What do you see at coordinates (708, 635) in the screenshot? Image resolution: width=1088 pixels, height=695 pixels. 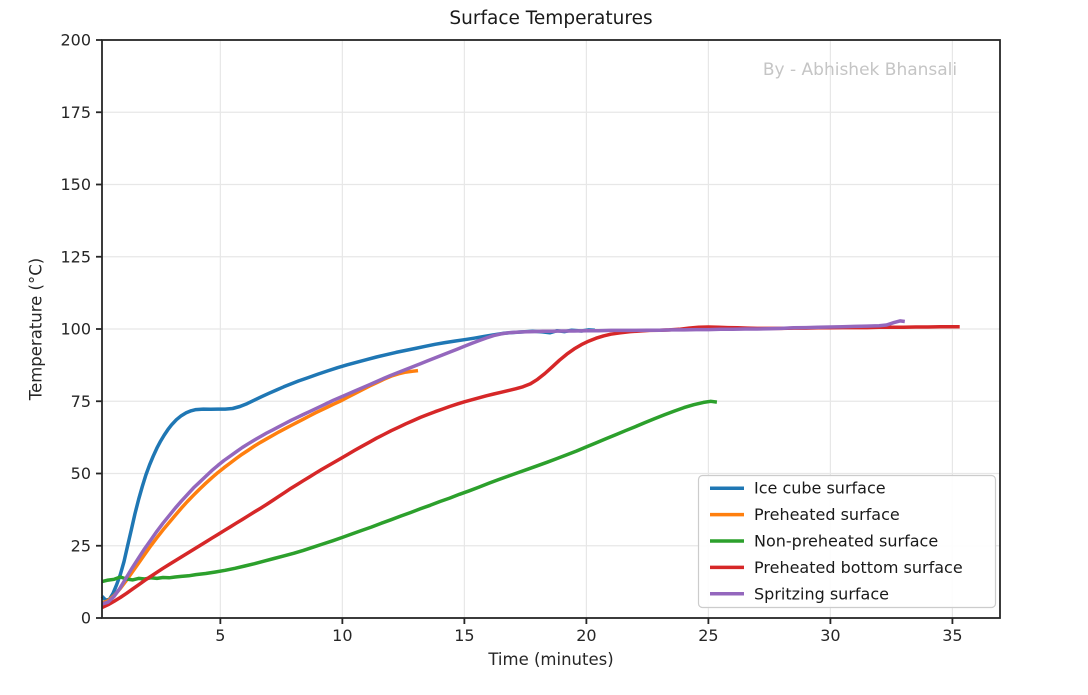 I see `x-tick-label: 25` at bounding box center [708, 635].